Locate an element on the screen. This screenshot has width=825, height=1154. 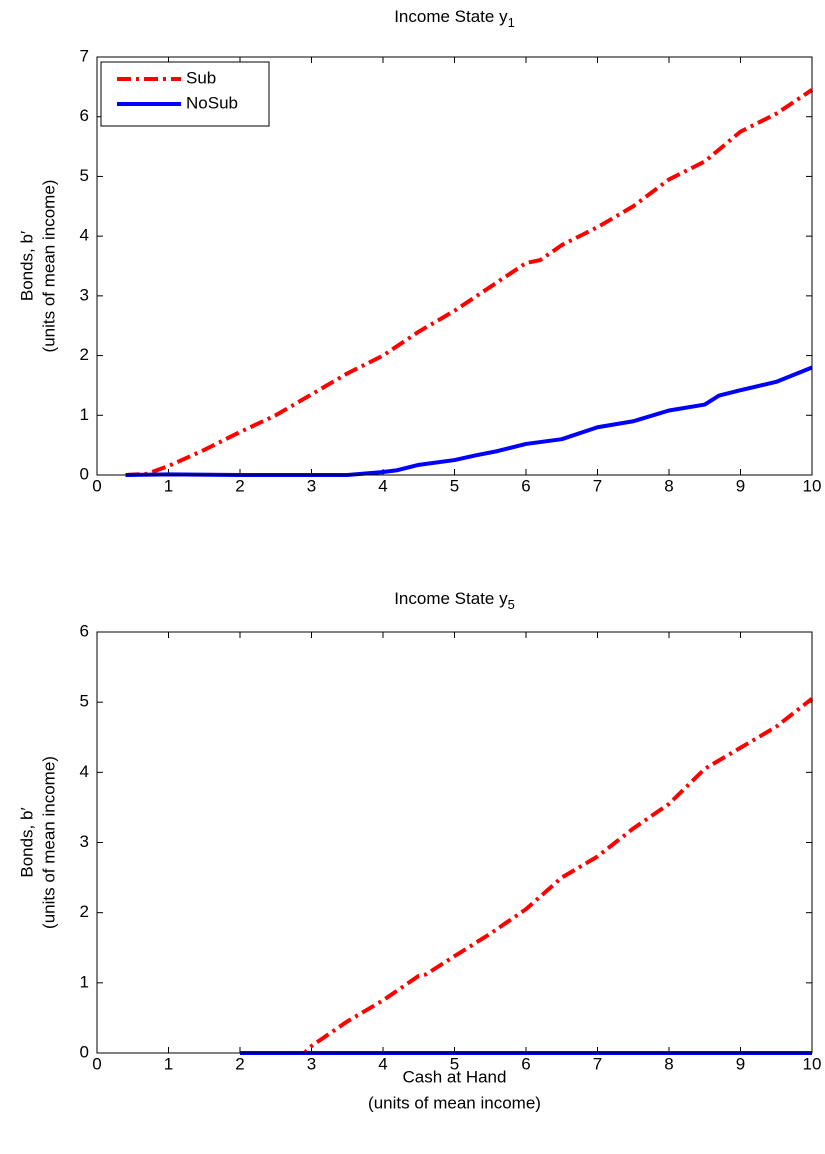
legend-box is located at coordinates (185, 94).